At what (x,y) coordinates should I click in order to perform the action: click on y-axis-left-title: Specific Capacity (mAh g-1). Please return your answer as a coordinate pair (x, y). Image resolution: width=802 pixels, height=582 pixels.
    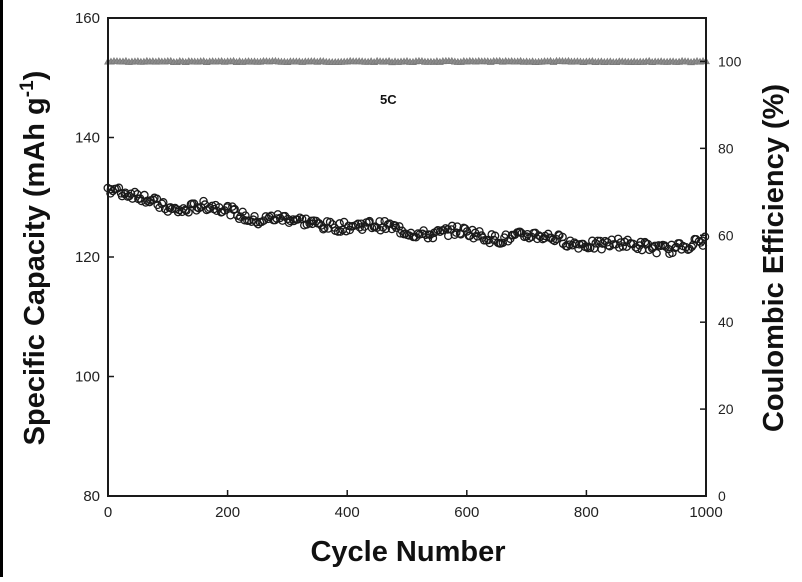
    Looking at the image, I should click on (34, 258).